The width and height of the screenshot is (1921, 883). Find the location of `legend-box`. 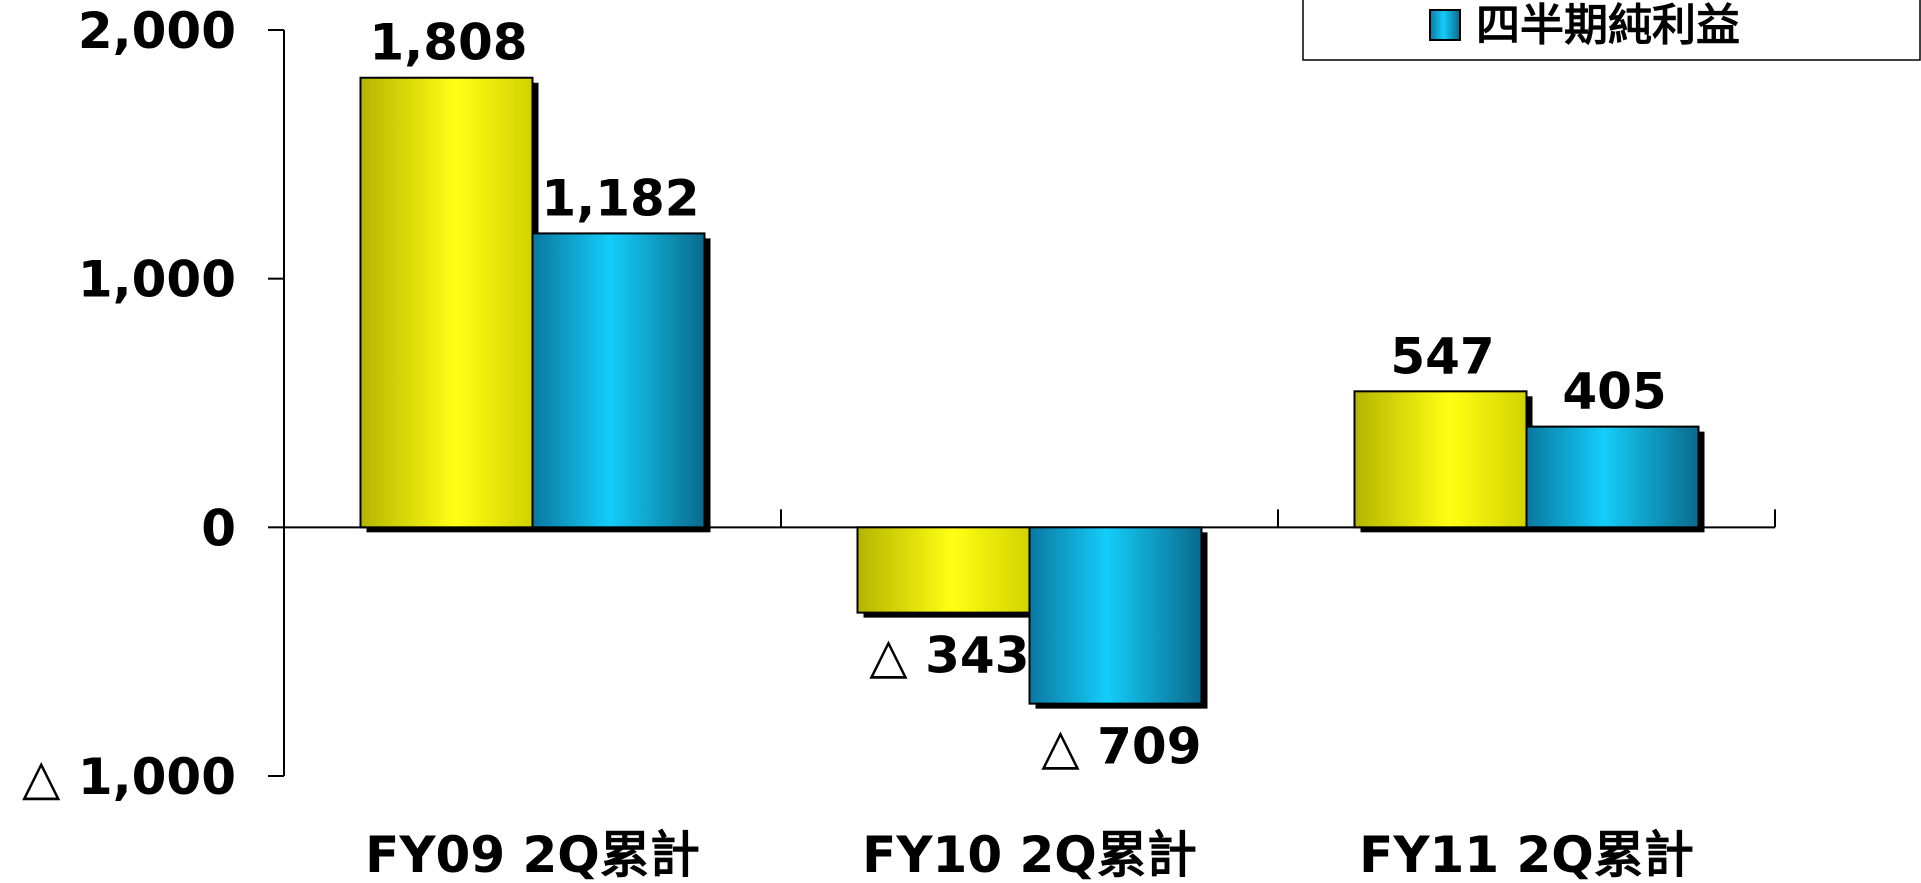

legend-box is located at coordinates (1611, 30).